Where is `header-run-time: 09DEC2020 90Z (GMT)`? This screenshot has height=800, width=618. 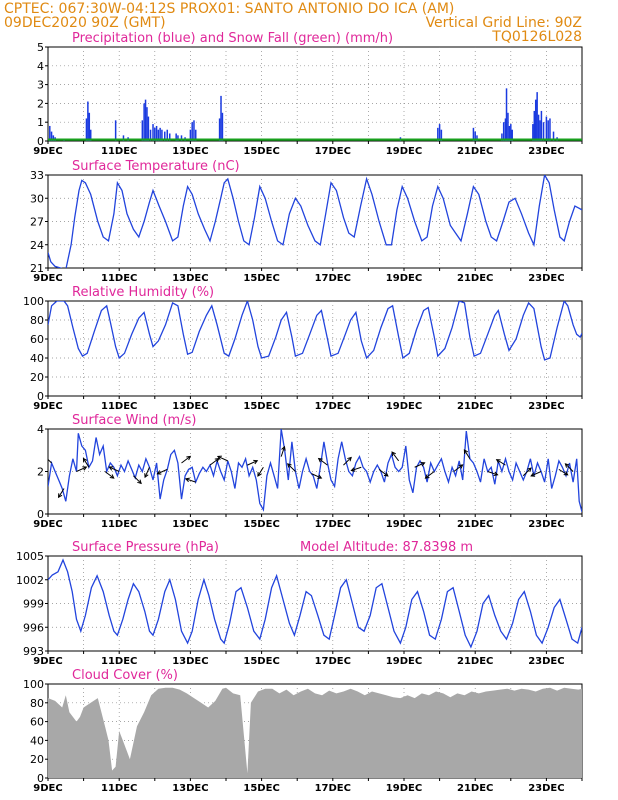
header-run-time: 09DEC2020 90Z (GMT) is located at coordinates (85, 23).